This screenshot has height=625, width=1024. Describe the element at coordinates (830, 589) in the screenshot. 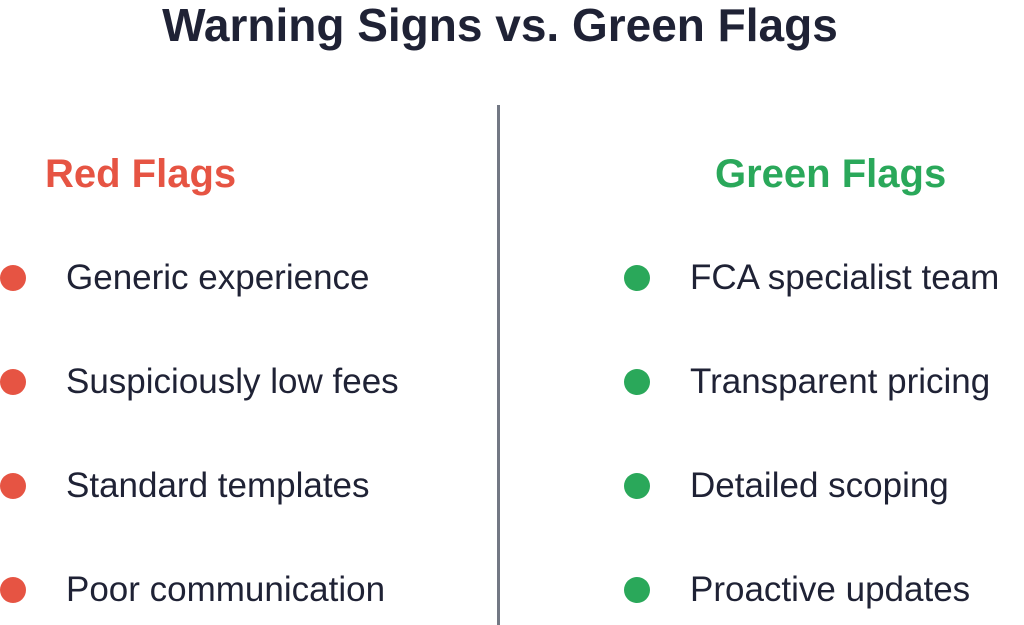

I see `green-item: Proactive updates` at that location.